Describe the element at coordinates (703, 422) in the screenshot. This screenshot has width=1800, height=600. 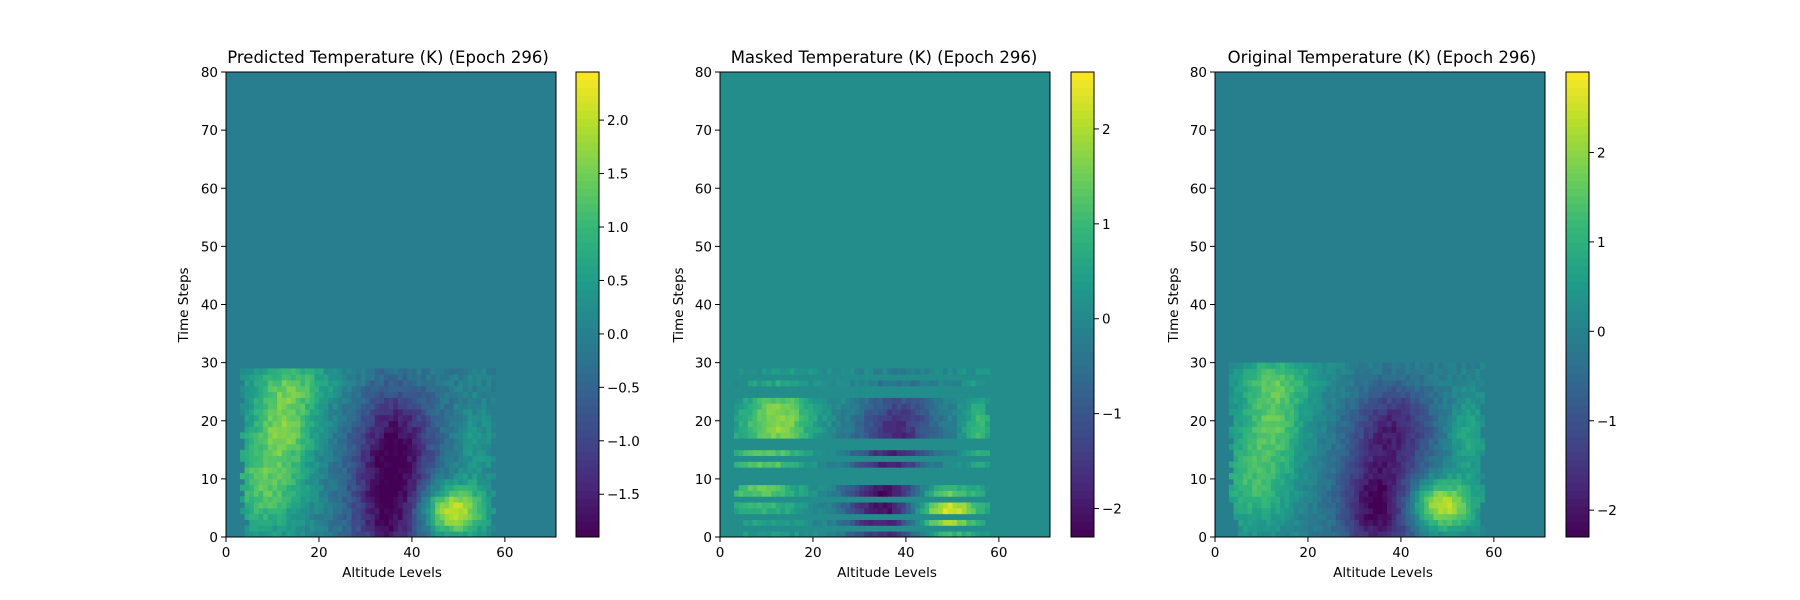
I see `y-tick-label: 20` at that location.